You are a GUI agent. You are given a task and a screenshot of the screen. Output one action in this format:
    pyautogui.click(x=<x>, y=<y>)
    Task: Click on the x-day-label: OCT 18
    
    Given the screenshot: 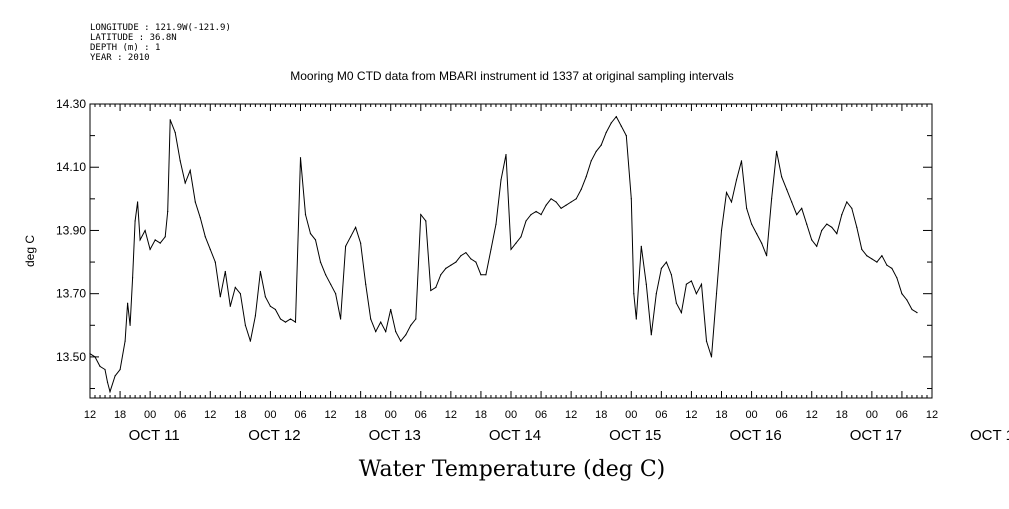 What is the action you would take?
    pyautogui.click(x=989, y=435)
    